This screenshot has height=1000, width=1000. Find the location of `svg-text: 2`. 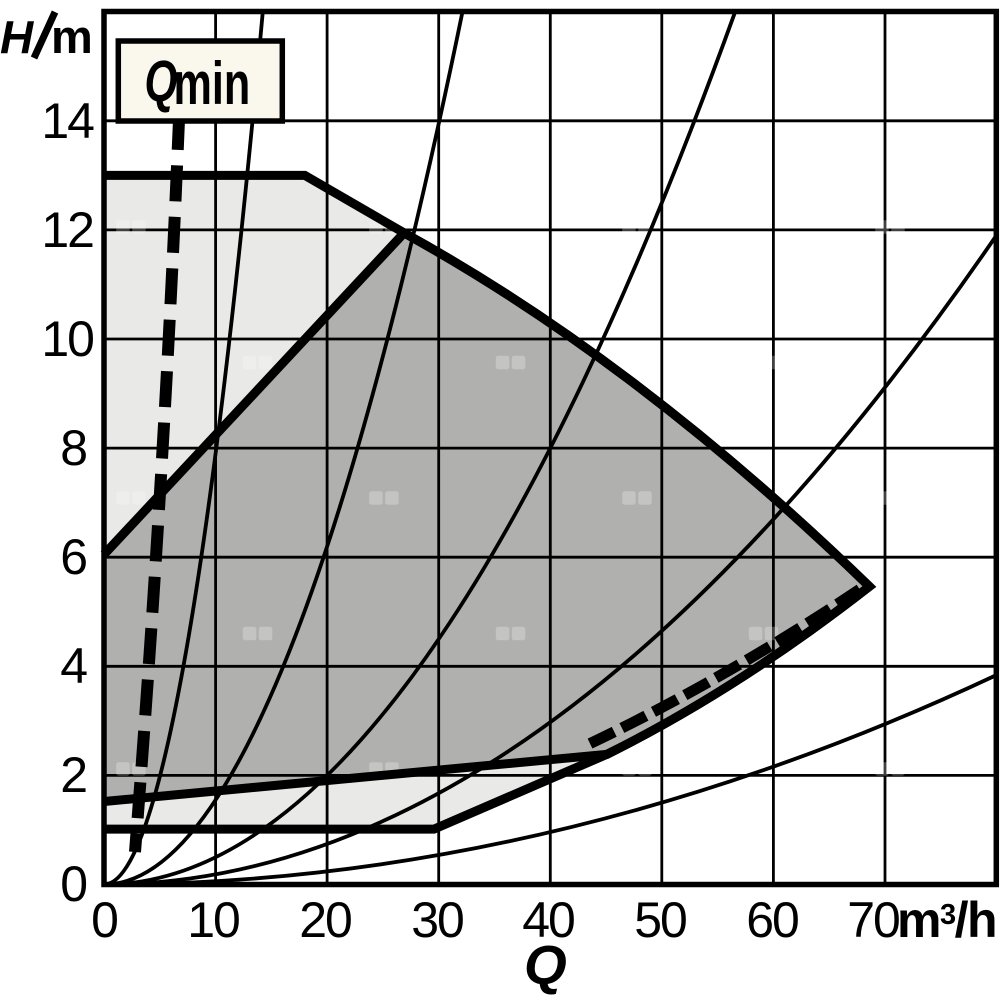

svg-text: 2 is located at coordinates (73, 775).